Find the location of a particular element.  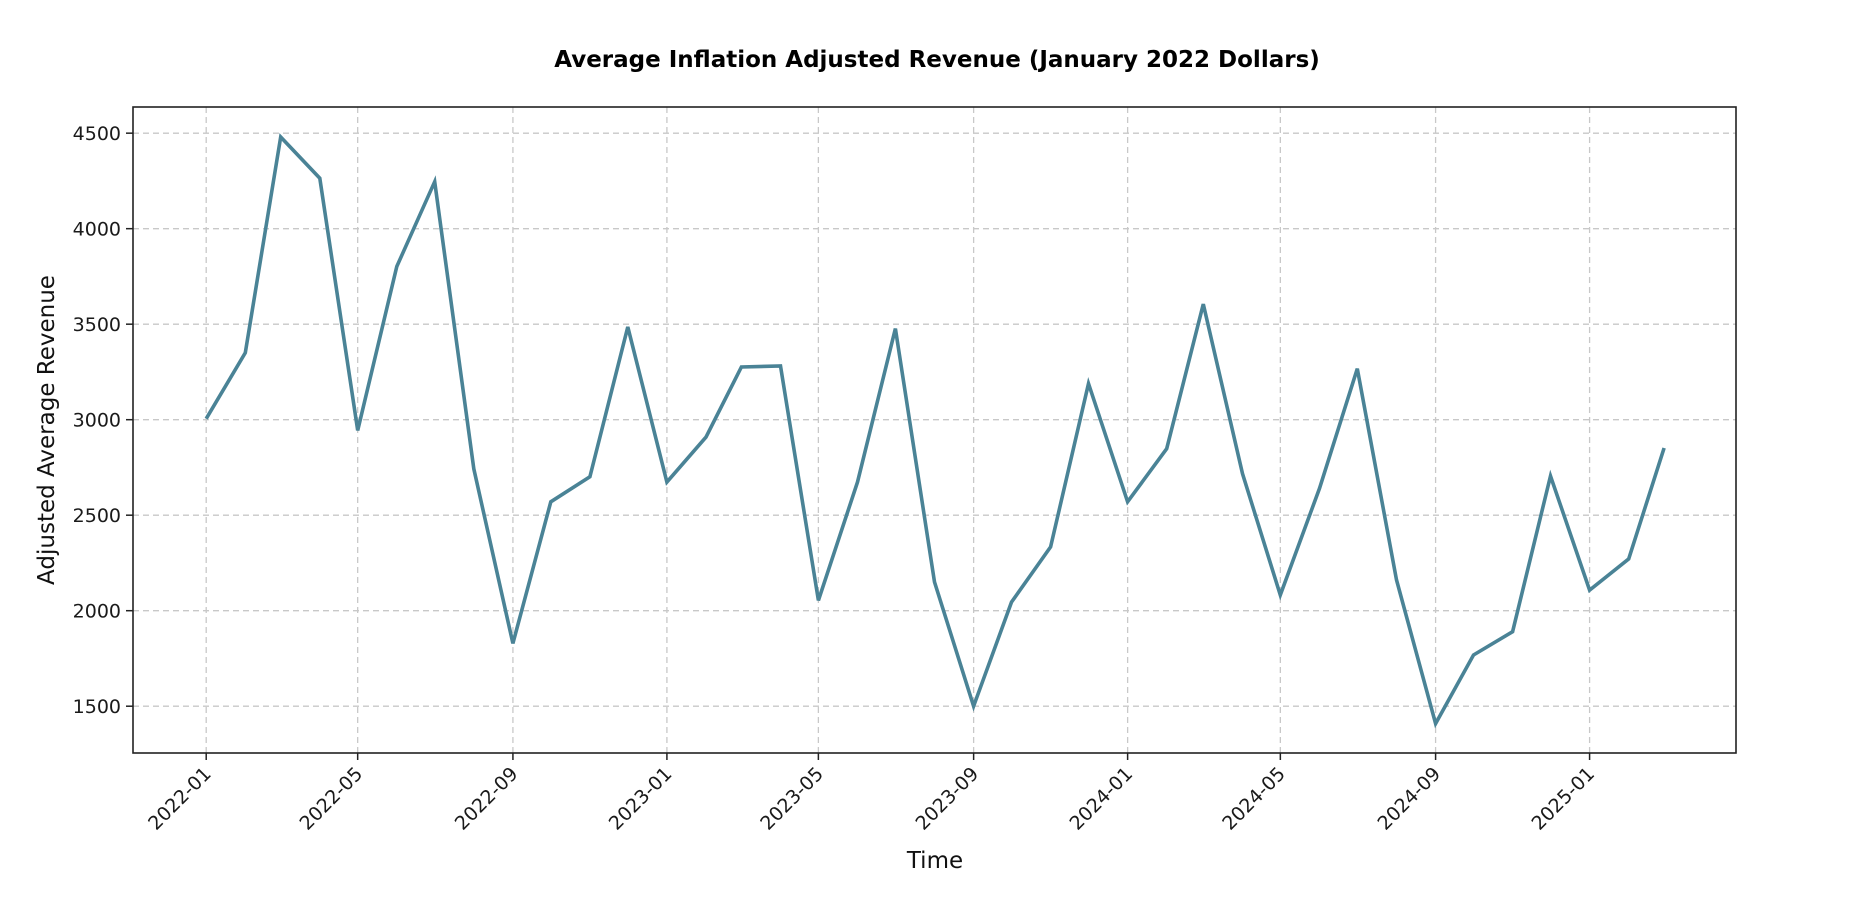

x-axis-label: Time is located at coordinates (934, 861).